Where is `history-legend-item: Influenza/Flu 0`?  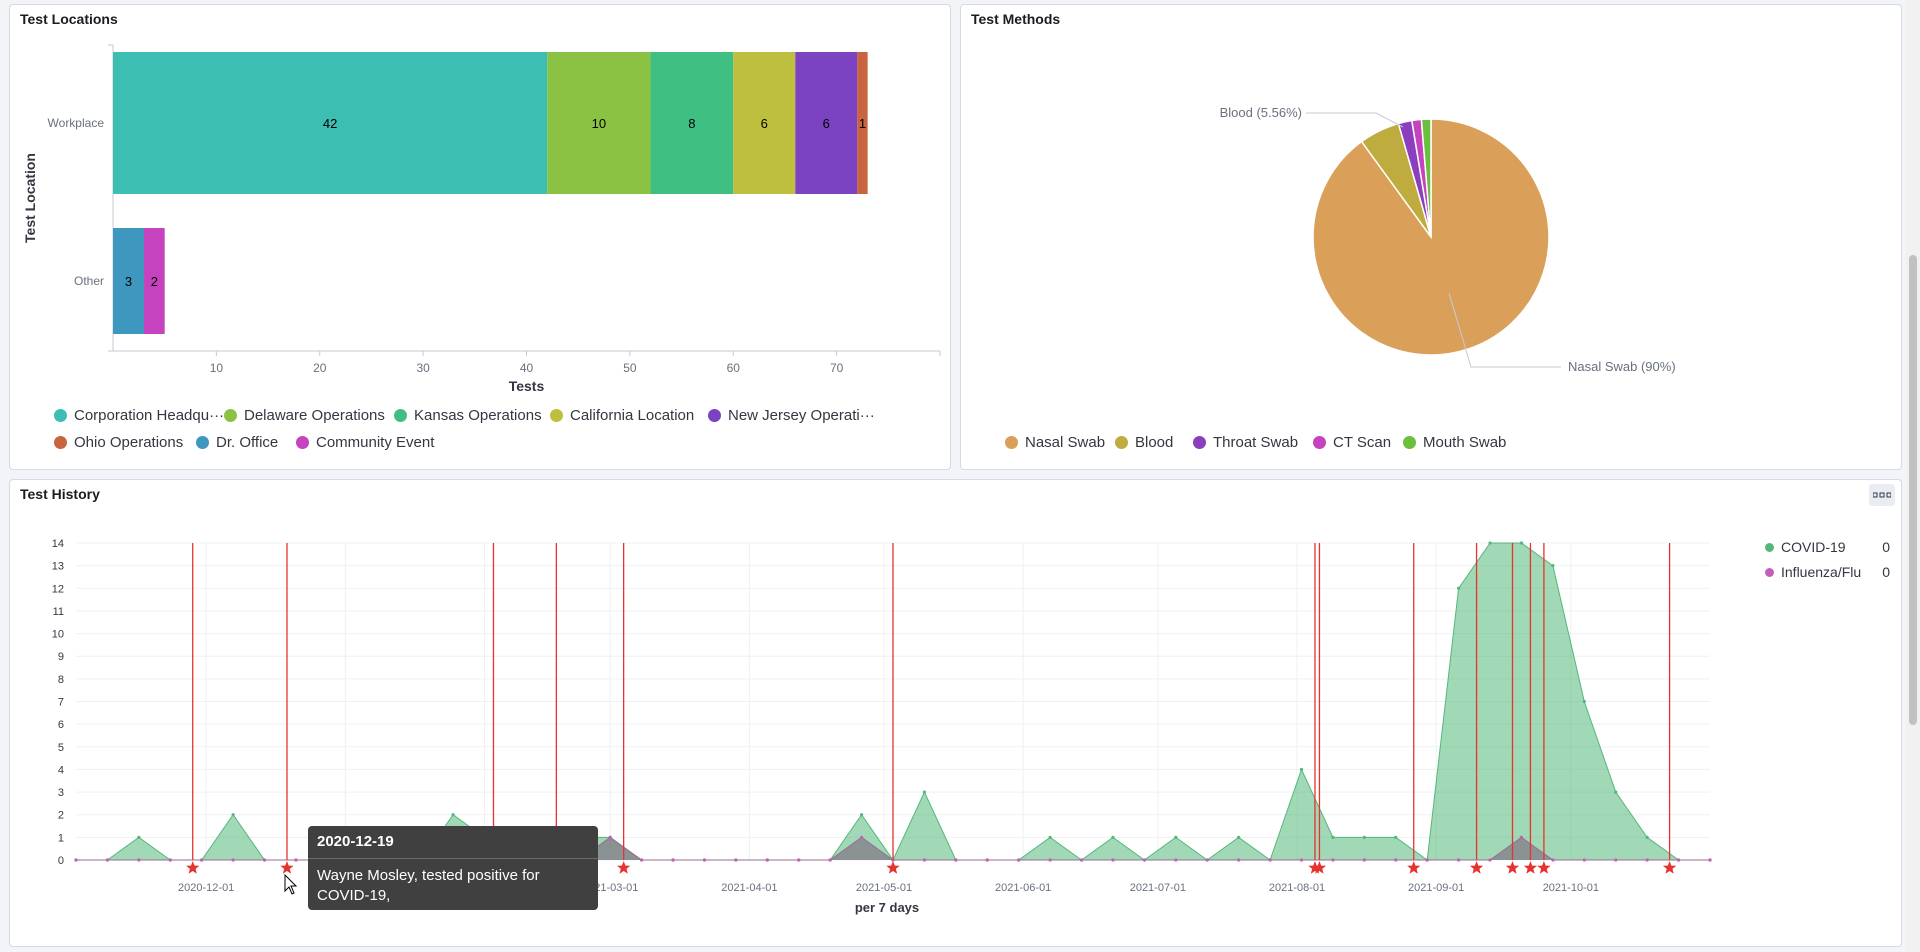 history-legend-item: Influenza/Flu 0 is located at coordinates (1827, 572).